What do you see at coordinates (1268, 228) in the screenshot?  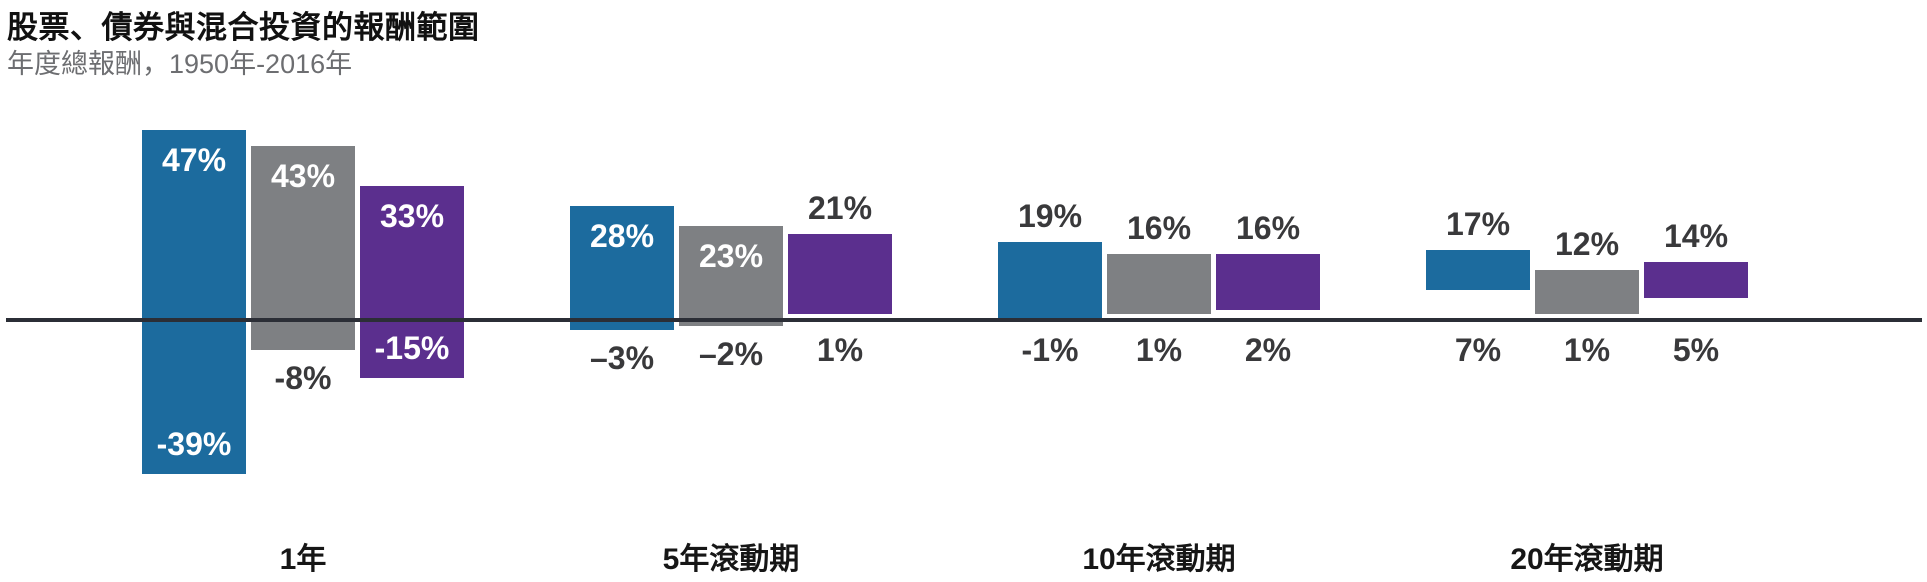 I see `label-max-purple-10年滾動期: 16%` at bounding box center [1268, 228].